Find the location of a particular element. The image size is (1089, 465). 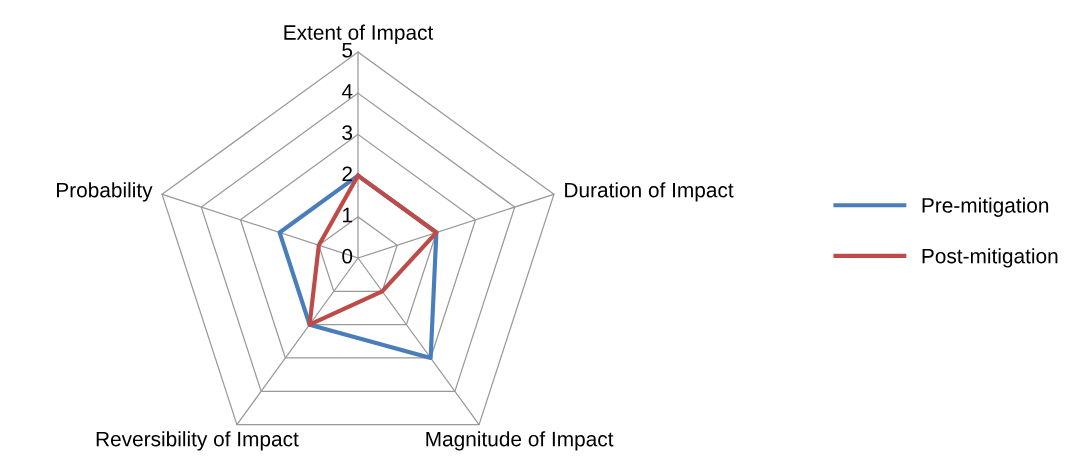

y-tick-label: 3 is located at coordinates (347, 132).